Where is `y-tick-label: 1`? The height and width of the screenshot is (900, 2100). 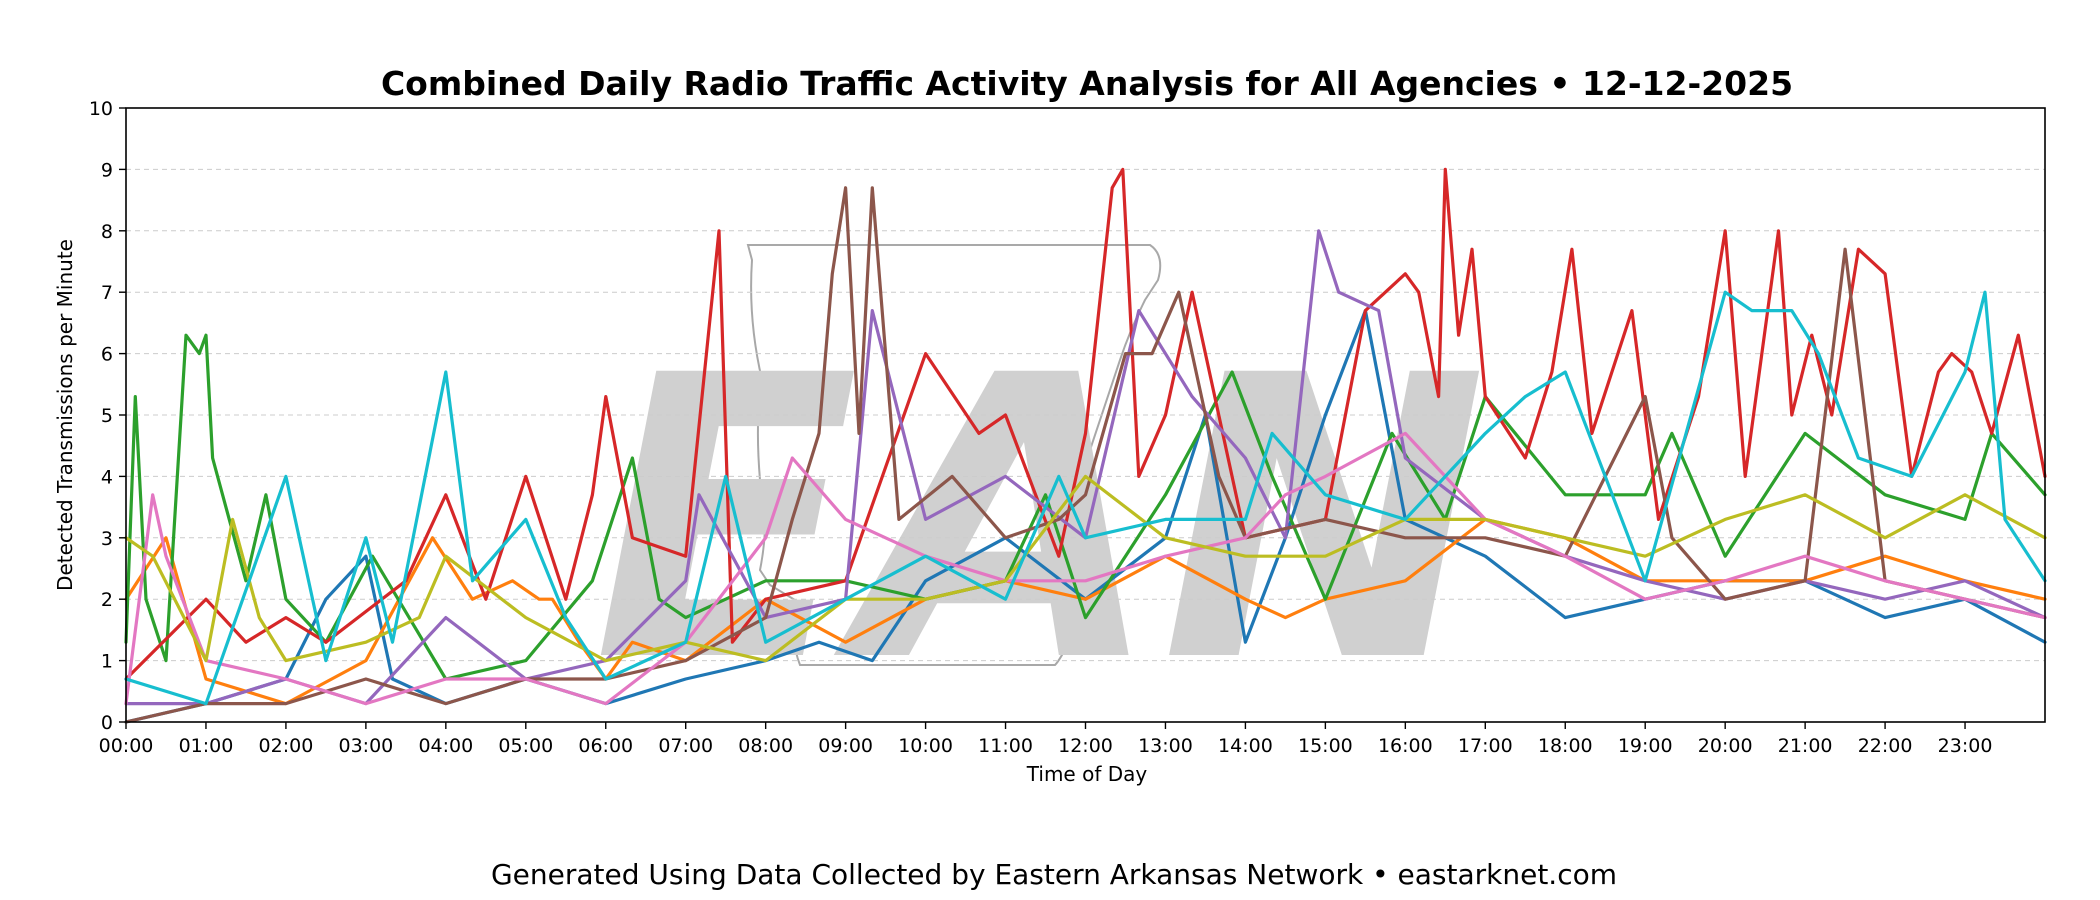 y-tick-label: 1 is located at coordinates (107, 662).